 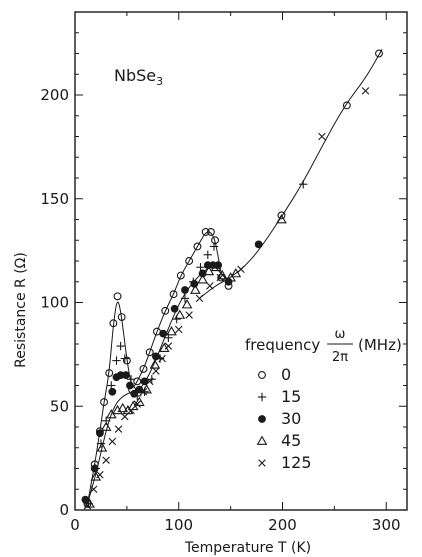 What do you see at coordinates (380, 345) in the screenshot?
I see `legend-title-unit: (MHz)` at bounding box center [380, 345].